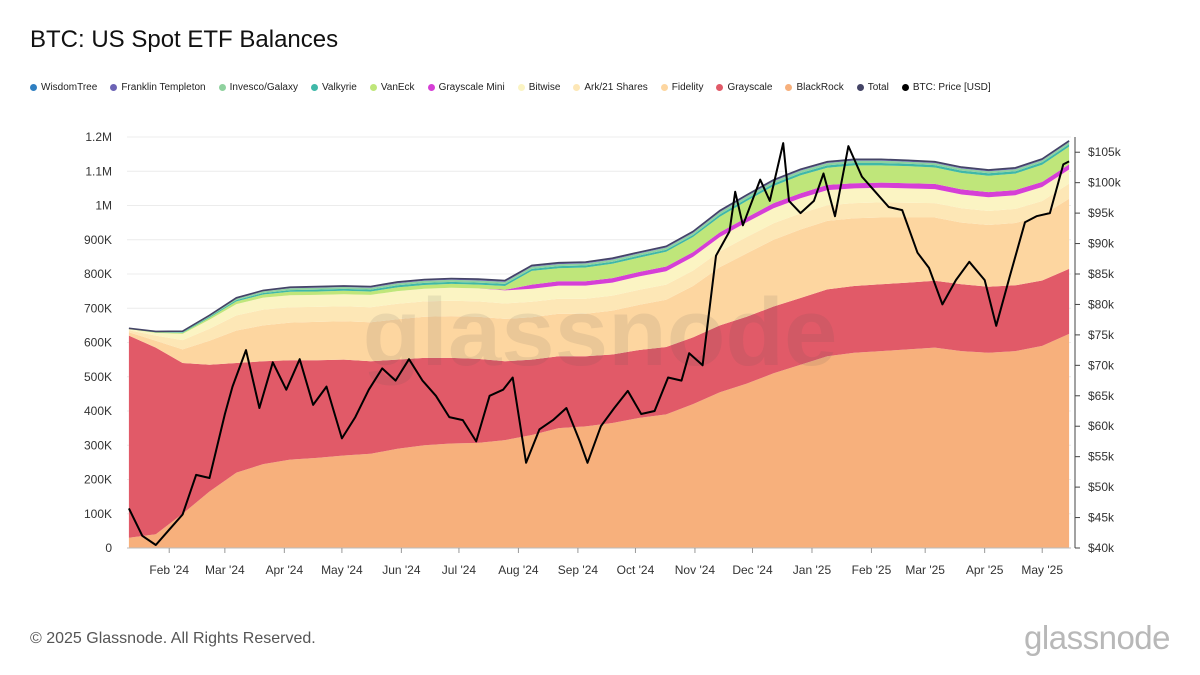 This screenshot has width=1200, height=675. I want to click on x-axis-tick: Oct '24, so click(636, 570).